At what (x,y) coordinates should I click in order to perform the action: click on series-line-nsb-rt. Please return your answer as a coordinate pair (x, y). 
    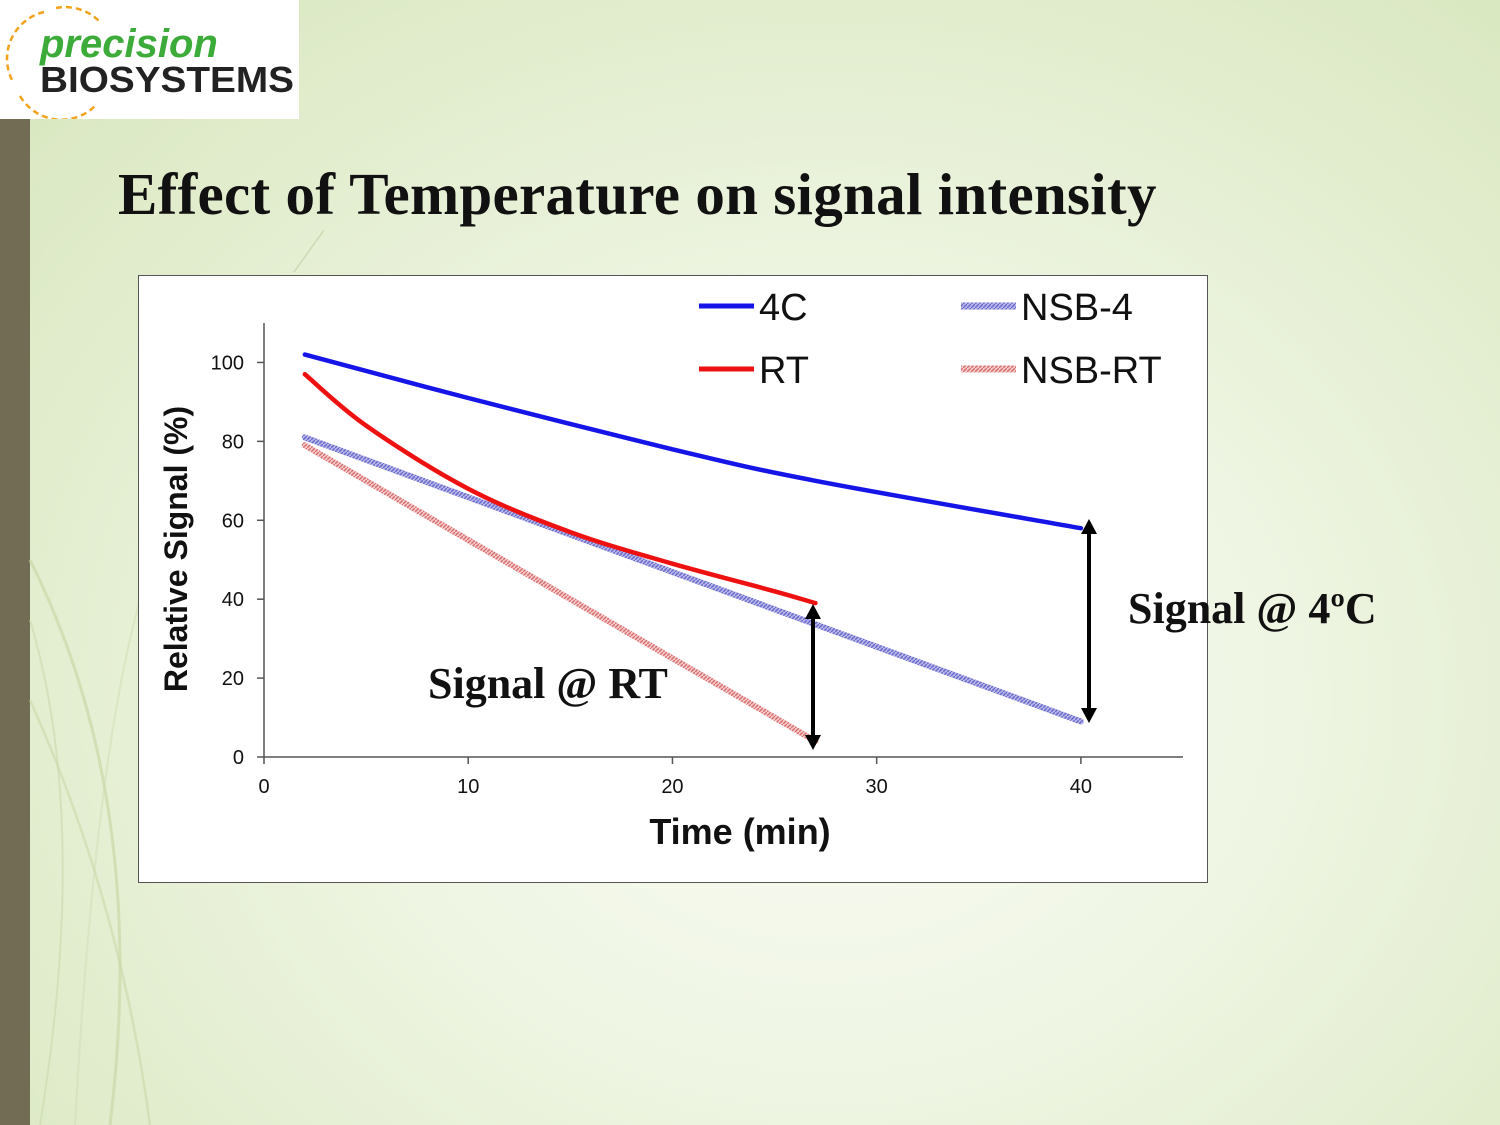
    Looking at the image, I should click on (560, 593).